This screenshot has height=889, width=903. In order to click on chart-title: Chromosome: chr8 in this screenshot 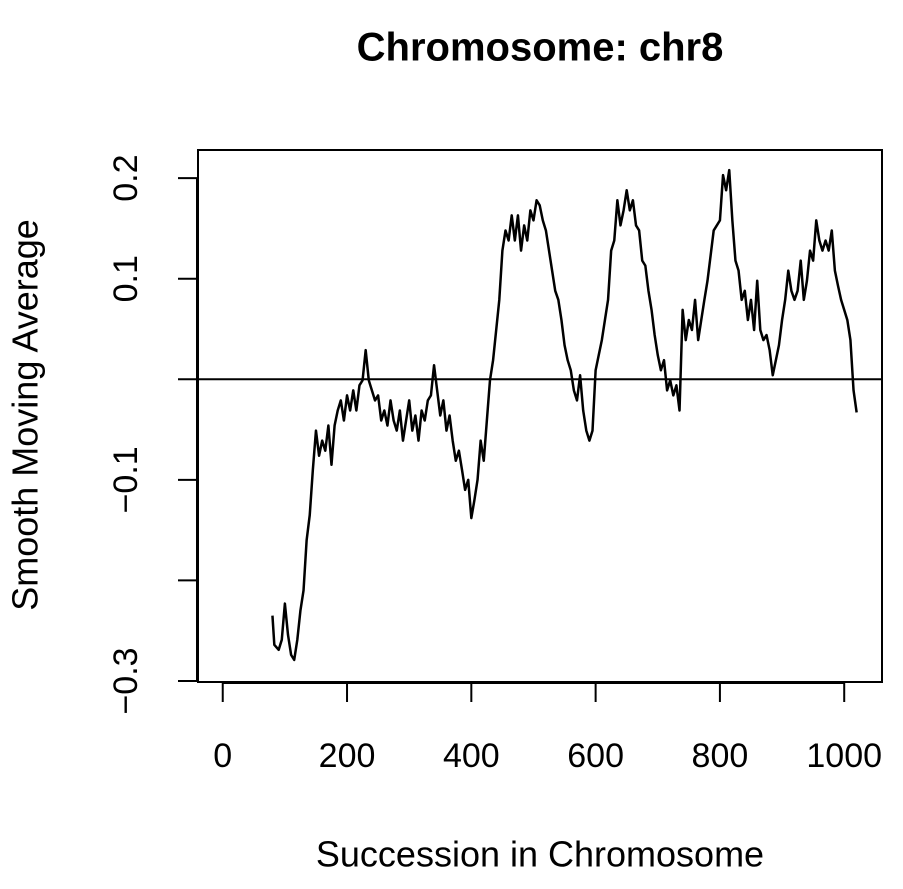, I will do `click(540, 48)`.